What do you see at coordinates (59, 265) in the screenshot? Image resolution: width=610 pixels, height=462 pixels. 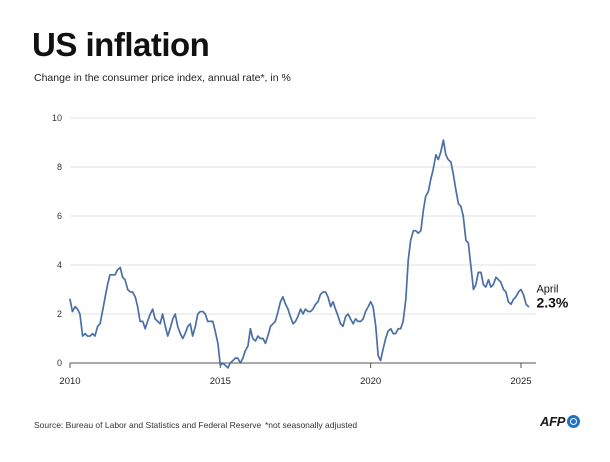 I see `y-tick-label: 4` at bounding box center [59, 265].